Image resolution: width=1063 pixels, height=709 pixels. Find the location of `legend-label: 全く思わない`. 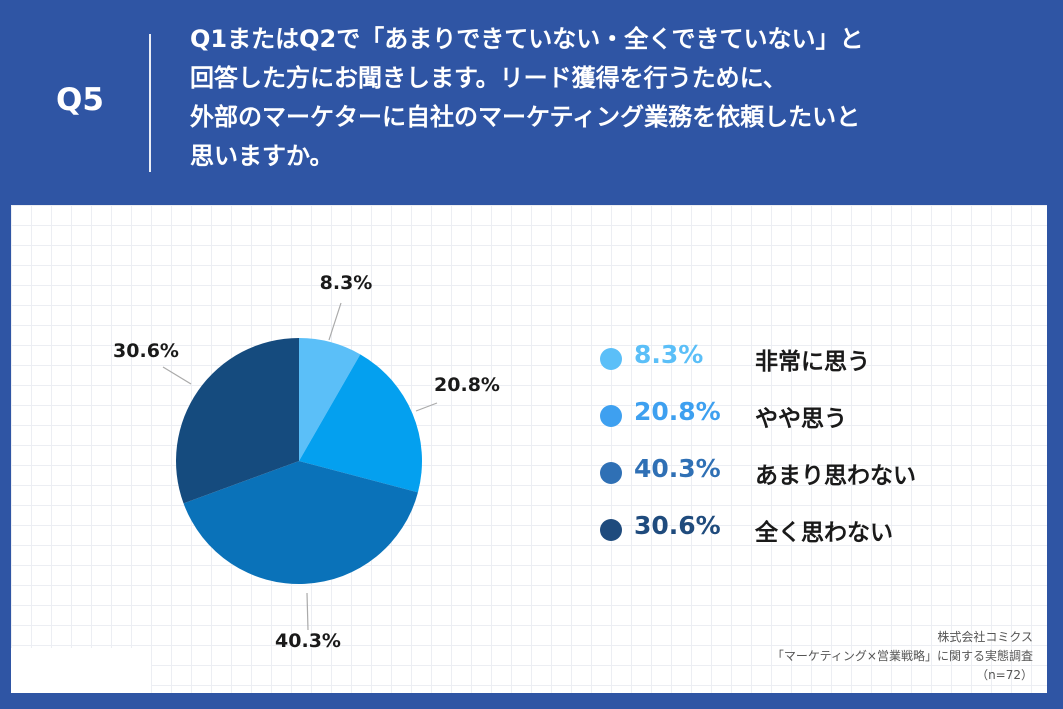

legend-label: 全く思わない is located at coordinates (824, 533).